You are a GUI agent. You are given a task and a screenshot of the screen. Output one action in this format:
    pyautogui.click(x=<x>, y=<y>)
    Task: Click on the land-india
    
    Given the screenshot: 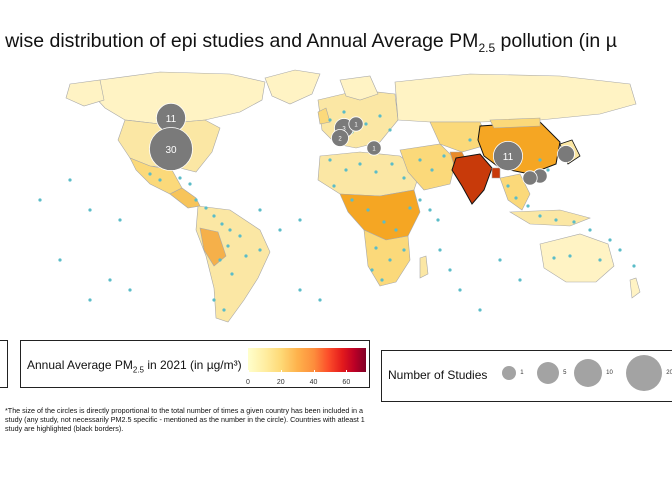 What is the action you would take?
    pyautogui.click(x=472, y=179)
    